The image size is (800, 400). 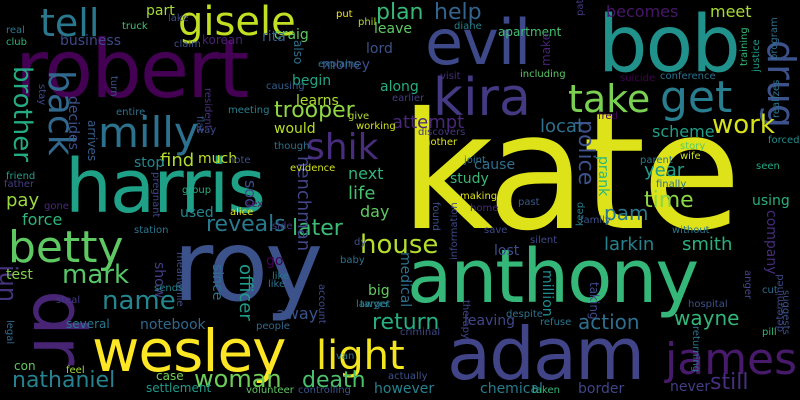 I want to click on word: would, so click(x=295, y=129).